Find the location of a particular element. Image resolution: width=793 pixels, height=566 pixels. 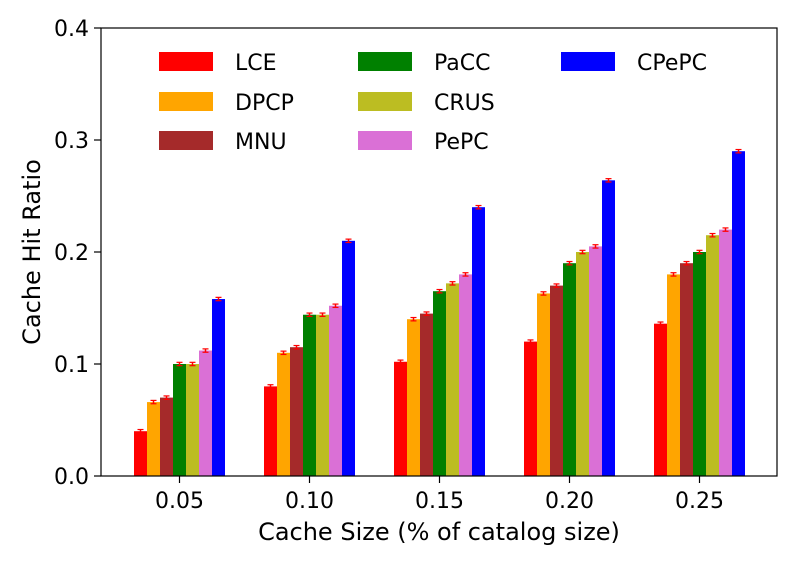

x-tick-label-0-15: 0.15 is located at coordinates (439, 501).